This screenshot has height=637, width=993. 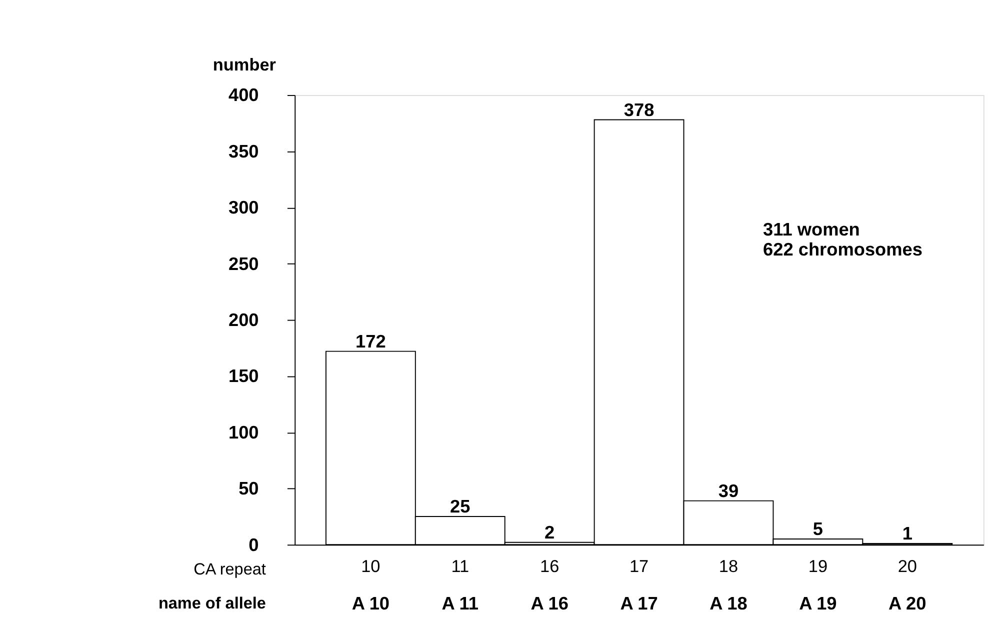 I want to click on text: A 19, so click(x=818, y=604).